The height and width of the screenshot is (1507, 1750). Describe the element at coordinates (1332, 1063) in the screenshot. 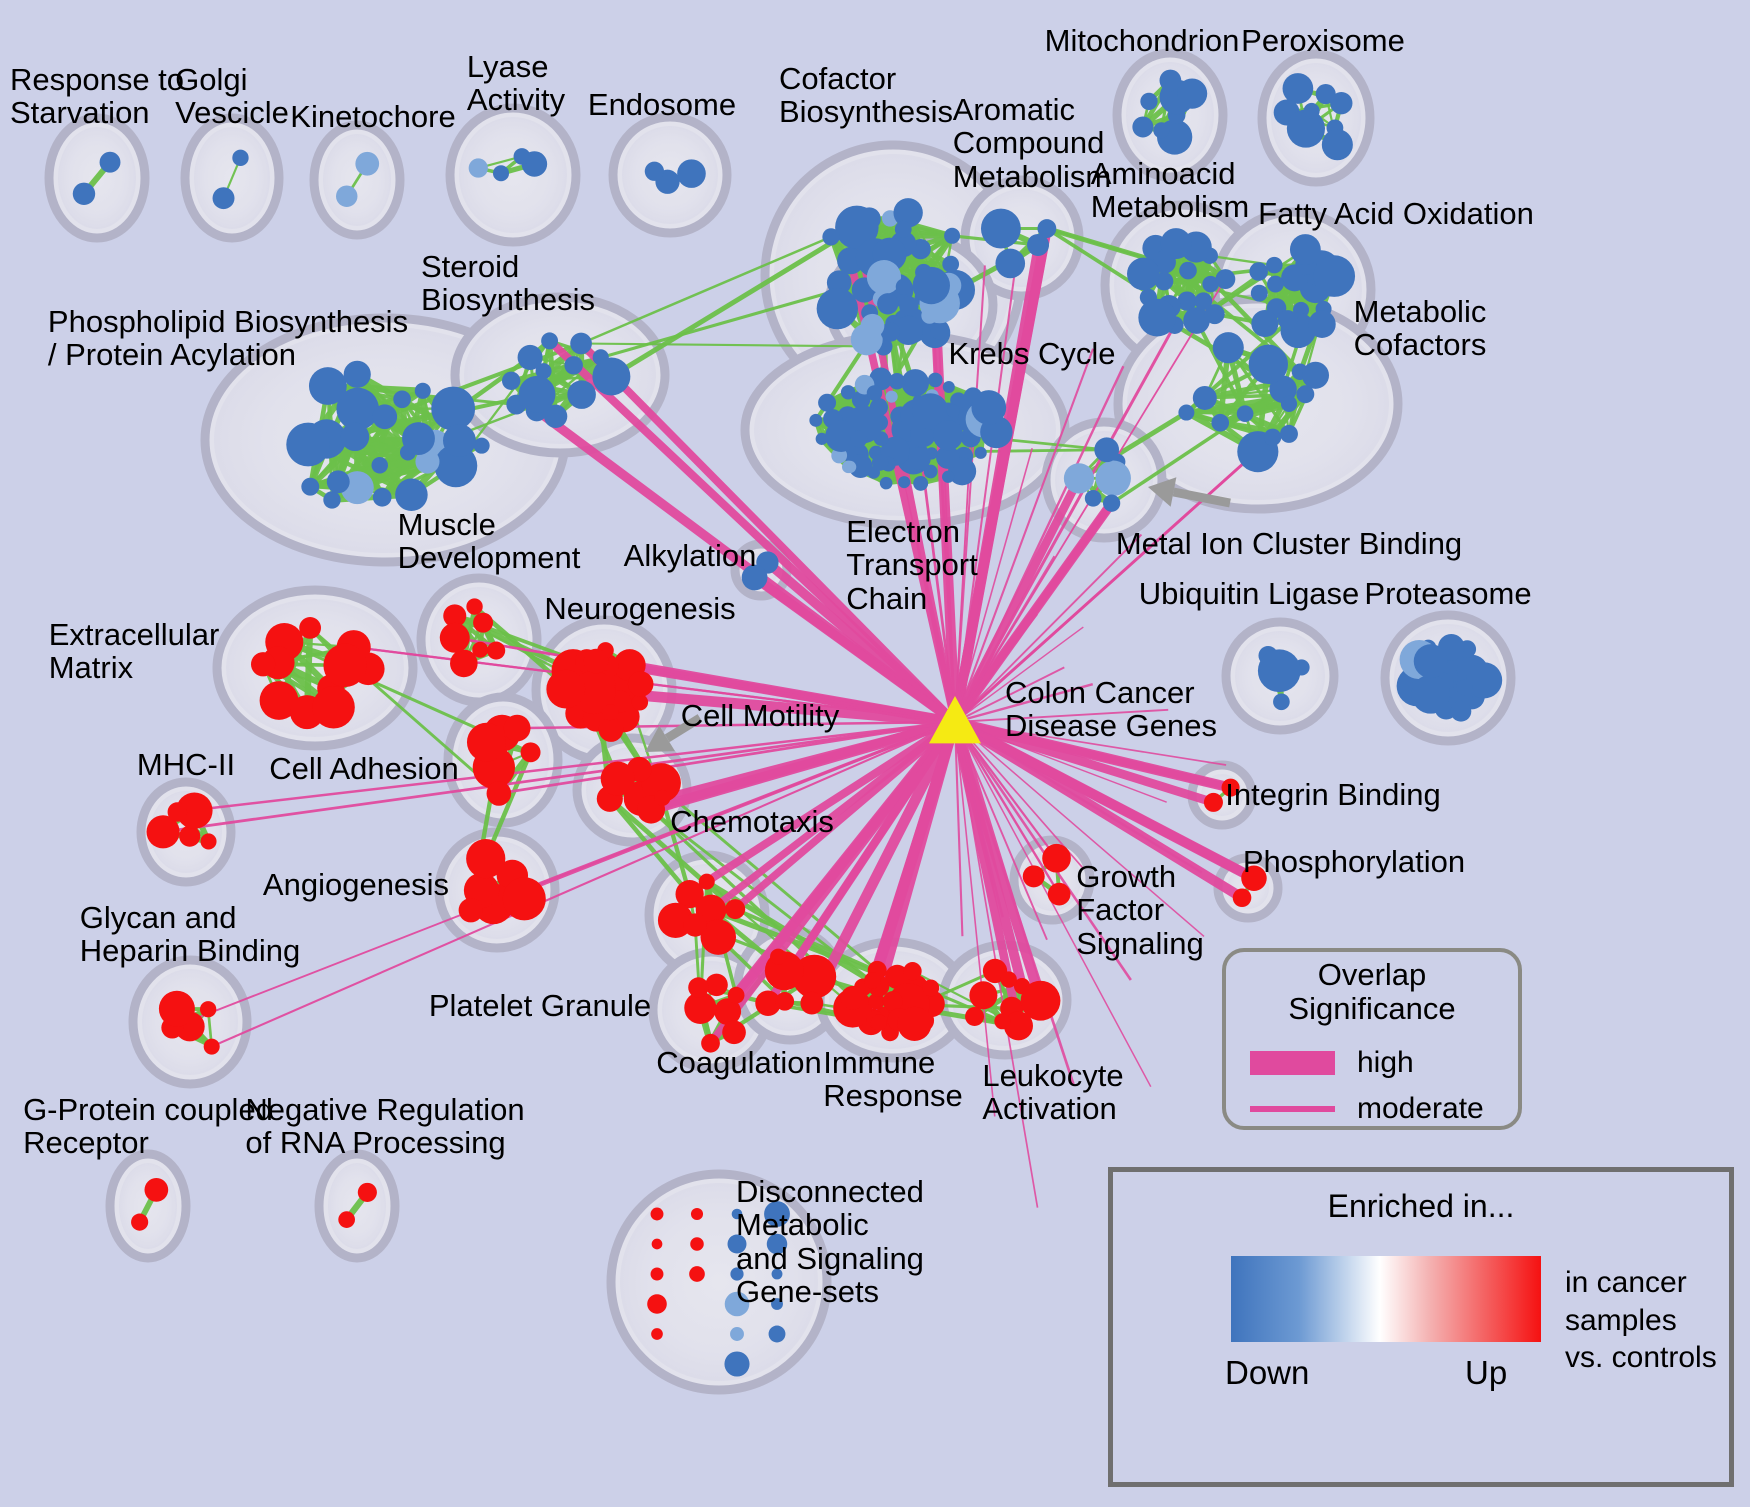

I see `overlap-legend-high-row: high` at that location.